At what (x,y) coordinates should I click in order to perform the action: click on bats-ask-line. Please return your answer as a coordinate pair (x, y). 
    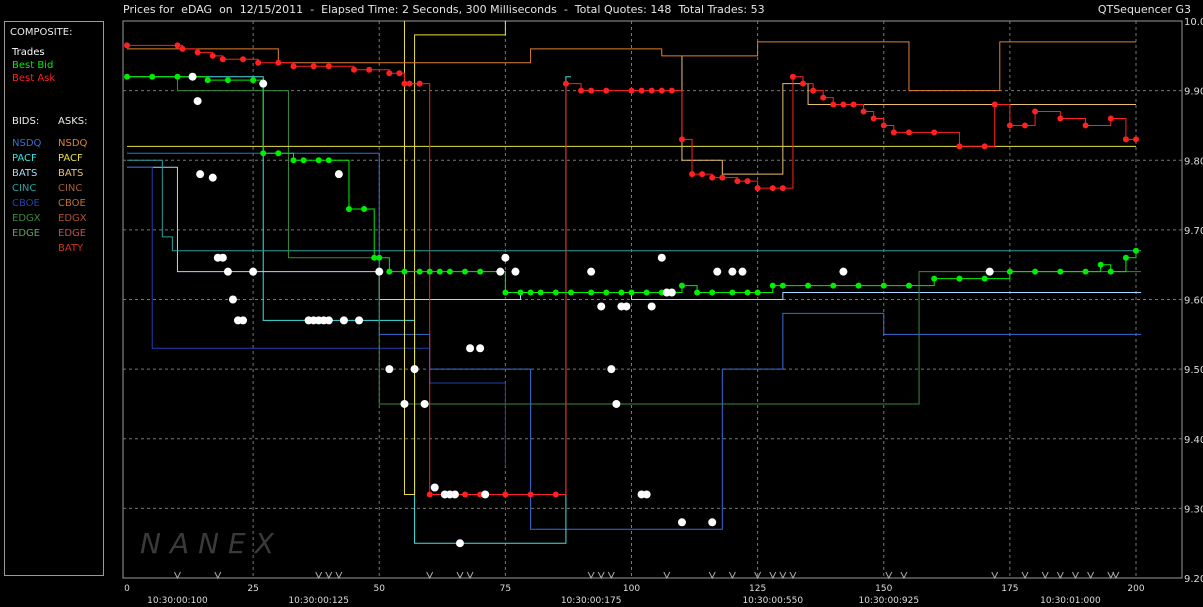
    Looking at the image, I should click on (908, 115).